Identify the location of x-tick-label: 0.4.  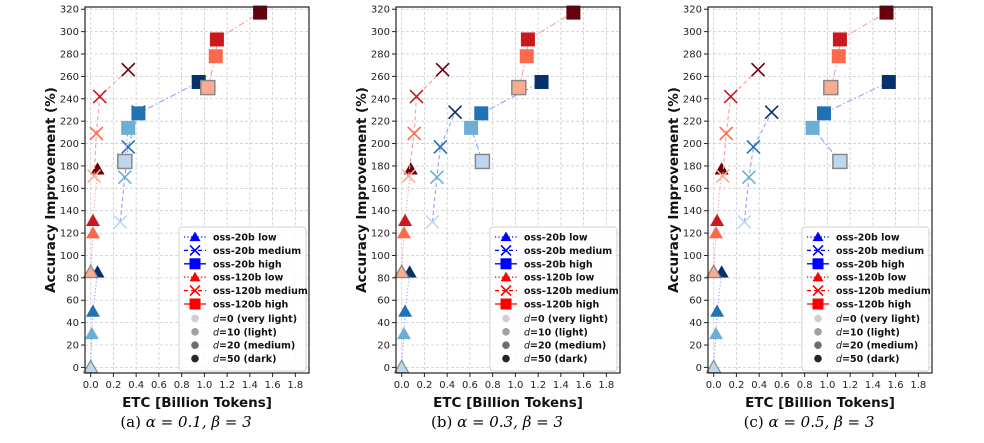
(136, 385).